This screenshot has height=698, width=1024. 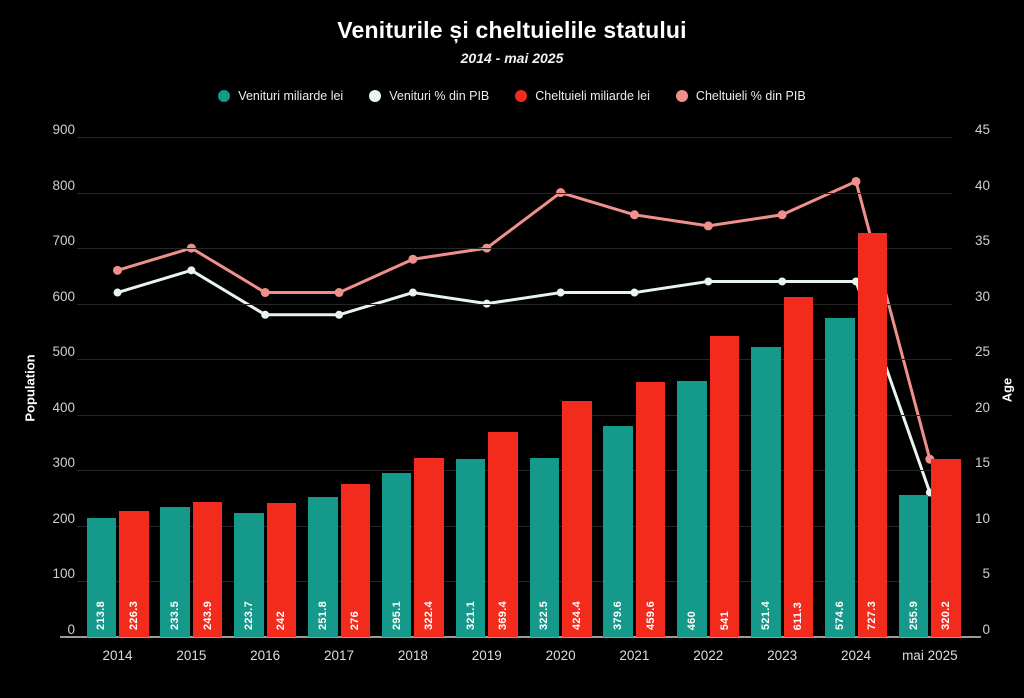 What do you see at coordinates (724, 620) in the screenshot?
I see `bar-value-label: 541` at bounding box center [724, 620].